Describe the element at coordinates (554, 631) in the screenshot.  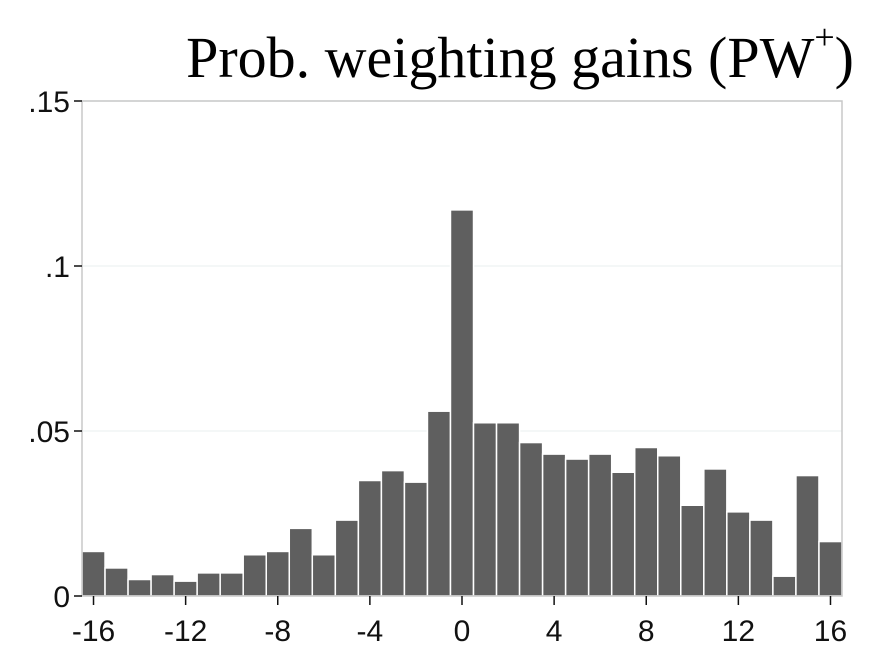
I see `x-tick-label: 4` at that location.